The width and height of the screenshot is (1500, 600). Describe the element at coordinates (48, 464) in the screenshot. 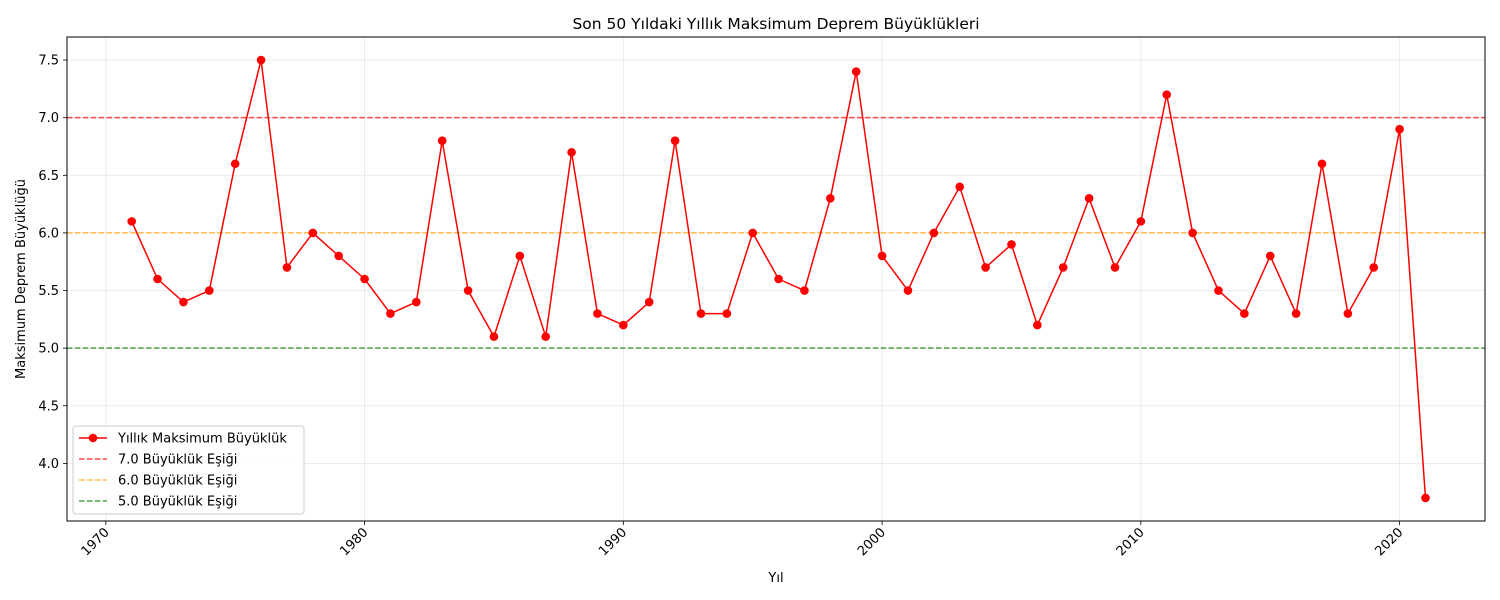

I see `y-tick-label: 4.0` at that location.